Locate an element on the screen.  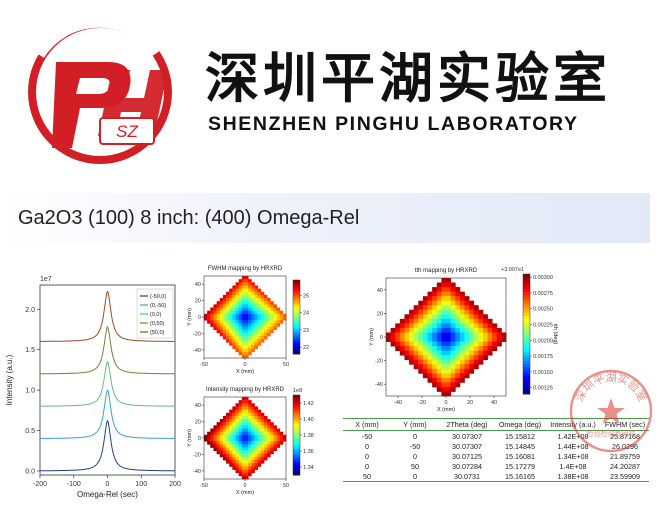
table-cell: 23.59909 is located at coordinates (625, 476).